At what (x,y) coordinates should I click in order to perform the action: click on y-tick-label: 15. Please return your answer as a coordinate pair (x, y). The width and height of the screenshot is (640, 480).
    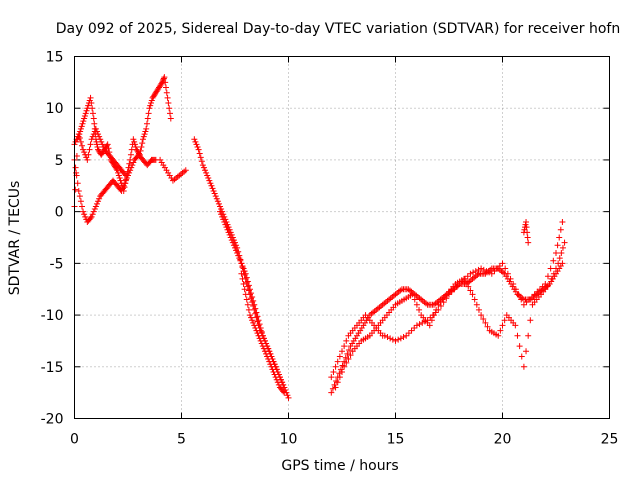
    Looking at the image, I should click on (55, 58).